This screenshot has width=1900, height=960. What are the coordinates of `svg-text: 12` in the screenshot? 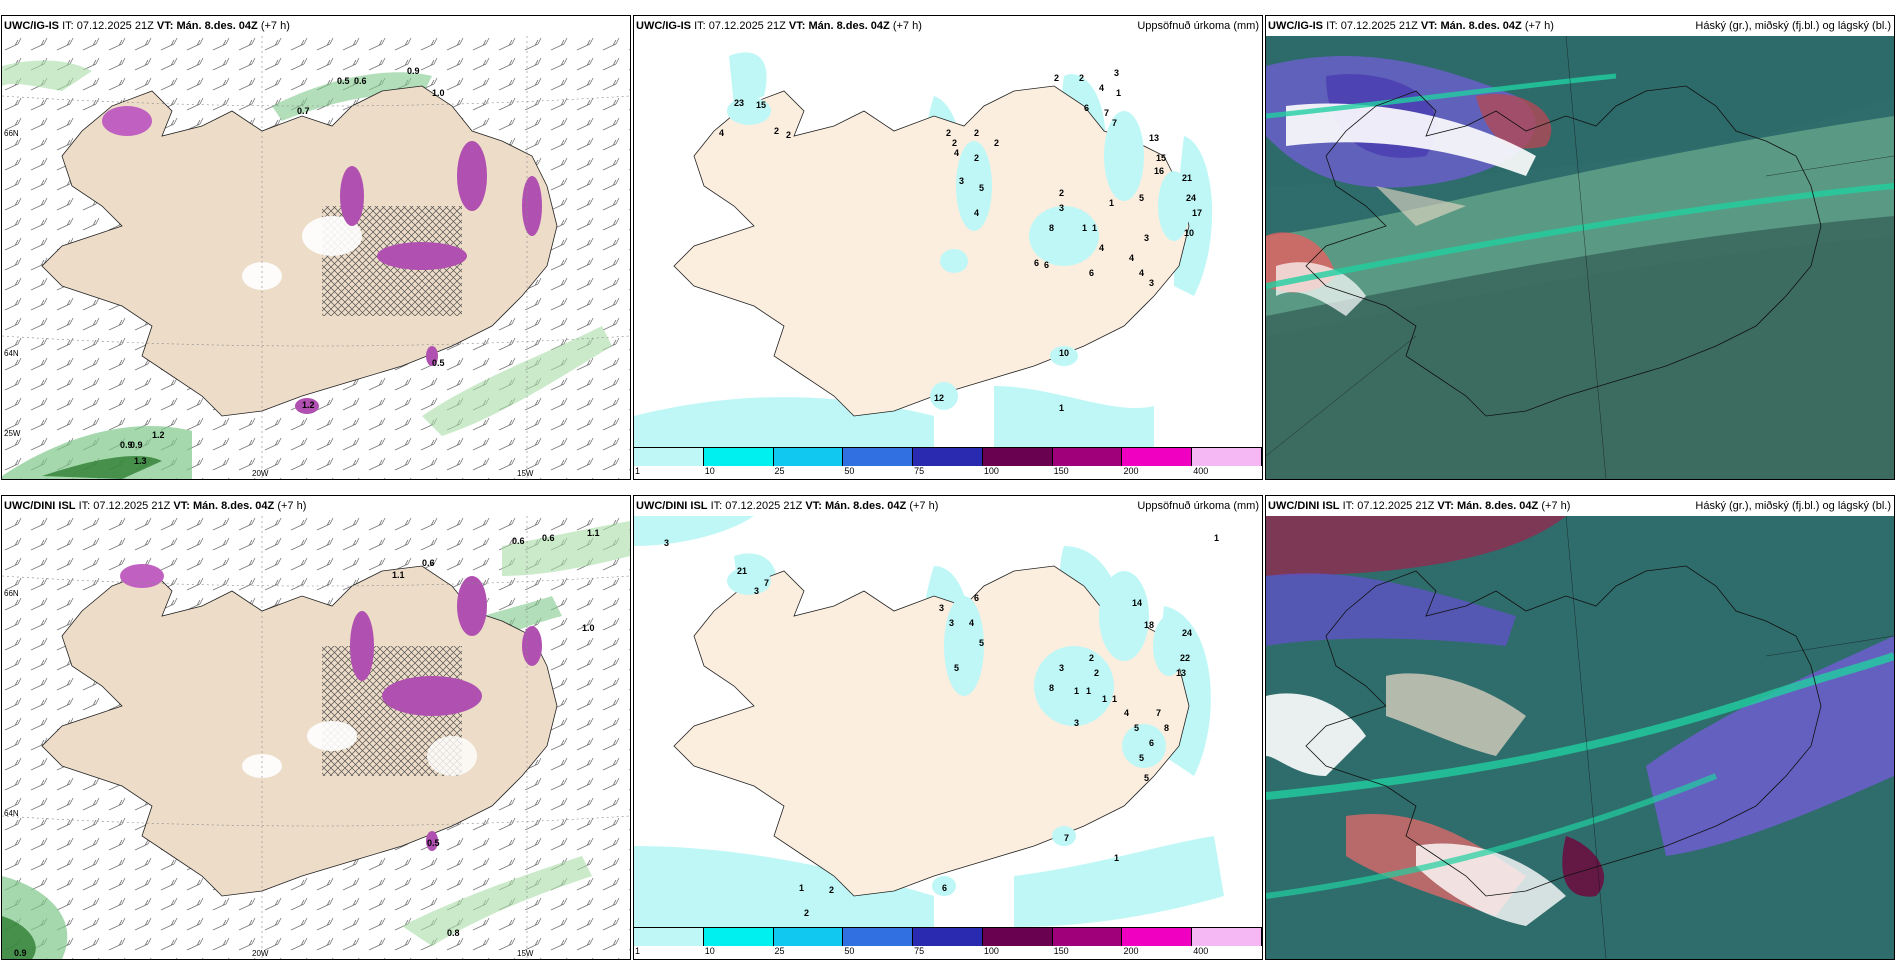 It's located at (939, 398).